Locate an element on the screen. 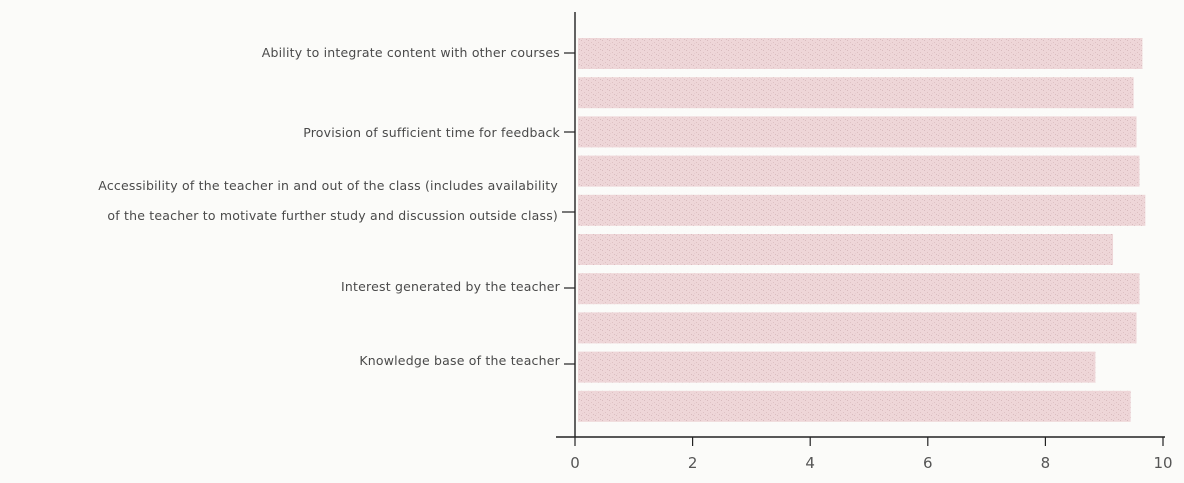  category-label-interest: Interest generated by the teacher is located at coordinates (451, 286).